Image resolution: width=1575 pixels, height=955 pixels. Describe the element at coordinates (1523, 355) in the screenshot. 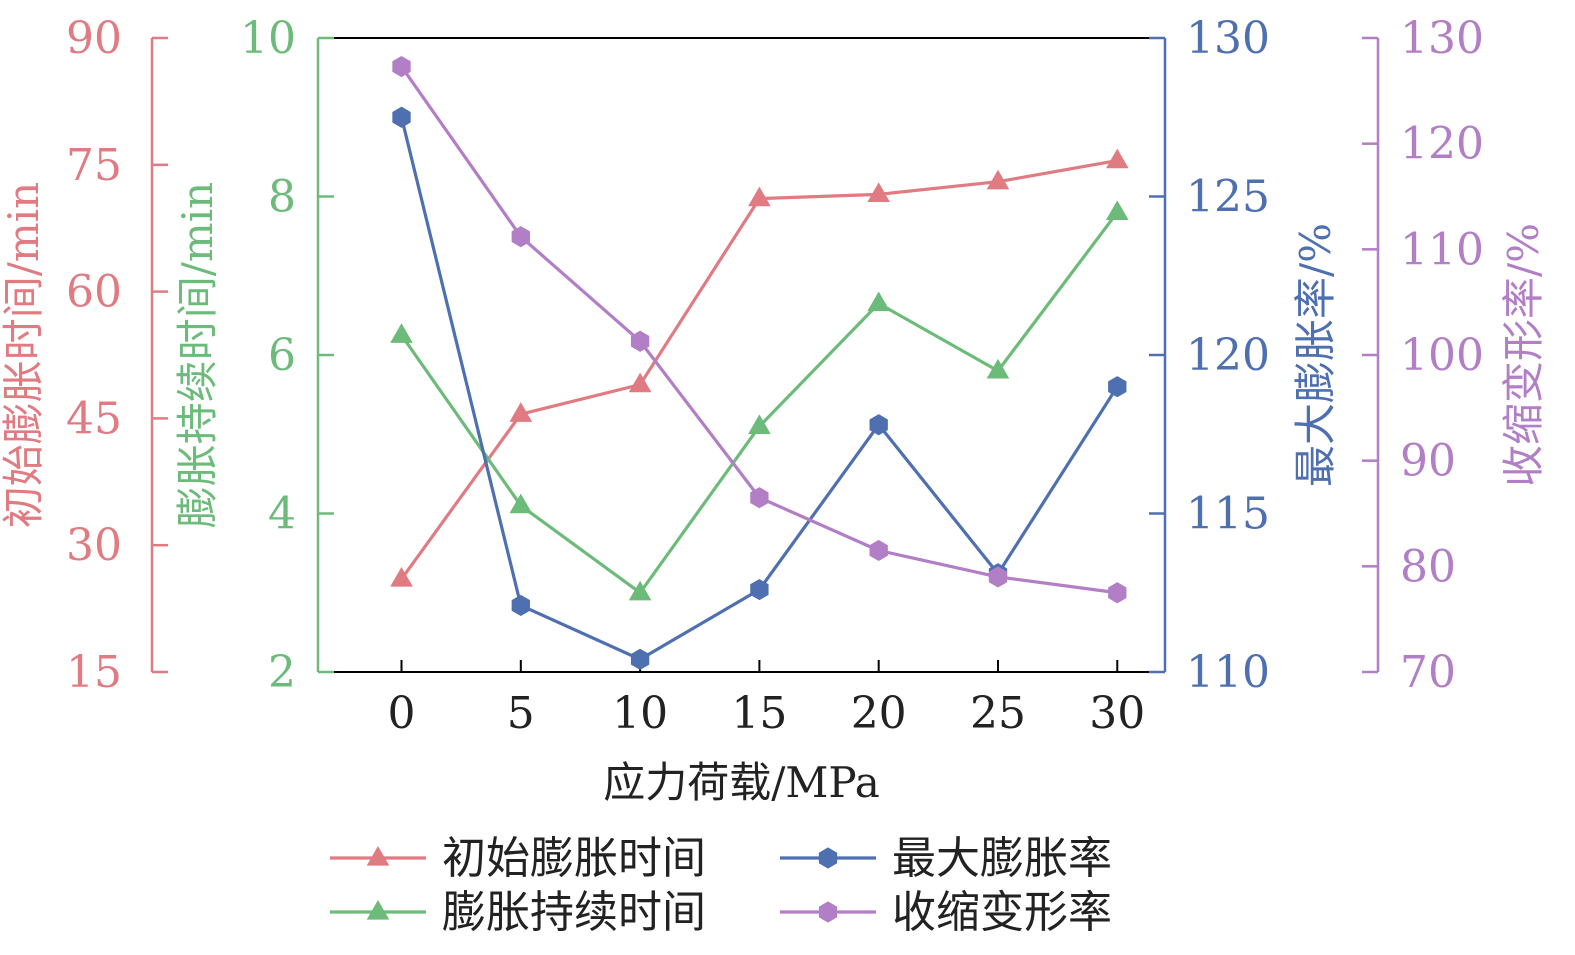

I see `right2-axis-label: 收缩变形率/%` at that location.